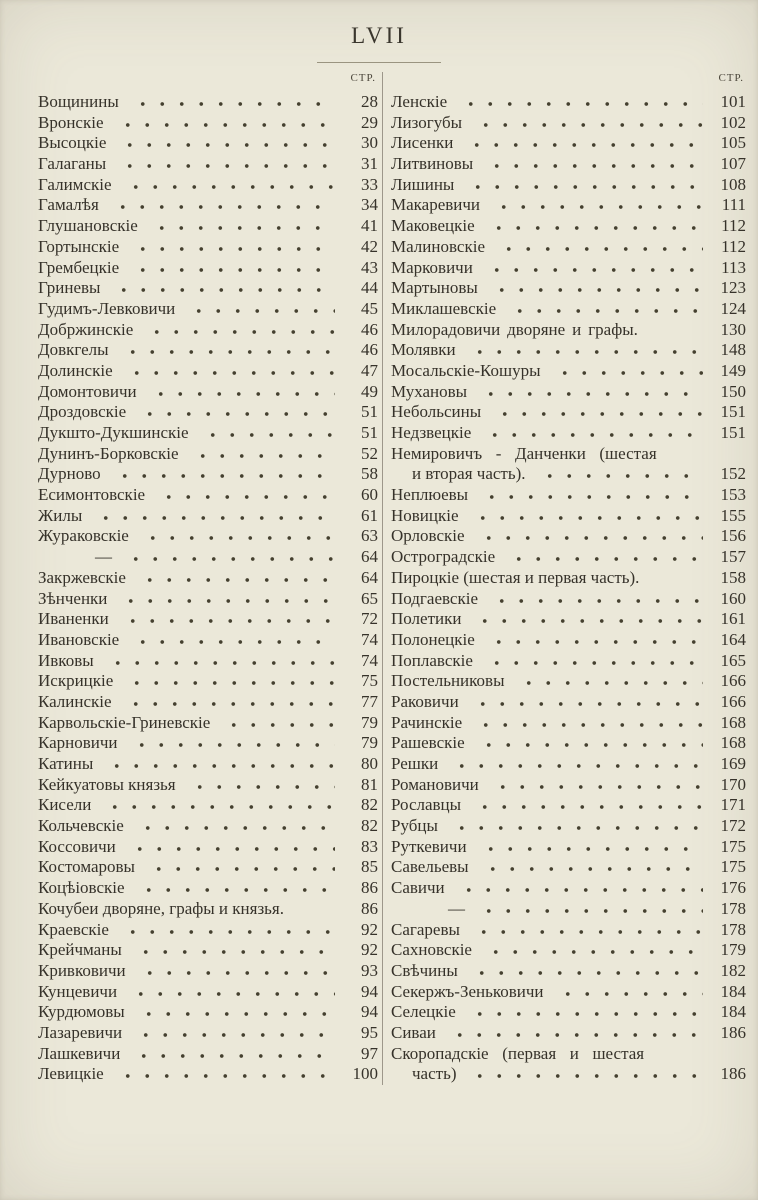  I want to click on entry-name: Орловскіе, so click(428, 536).